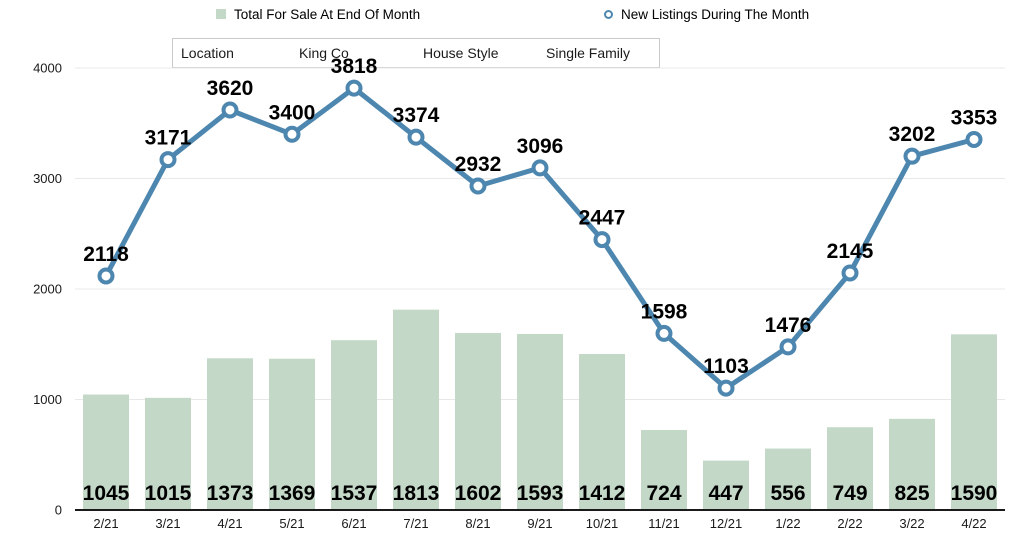 This screenshot has height=540, width=1024. Describe the element at coordinates (849, 523) in the screenshot. I see `x-axis-tick-label: 2/22` at that location.